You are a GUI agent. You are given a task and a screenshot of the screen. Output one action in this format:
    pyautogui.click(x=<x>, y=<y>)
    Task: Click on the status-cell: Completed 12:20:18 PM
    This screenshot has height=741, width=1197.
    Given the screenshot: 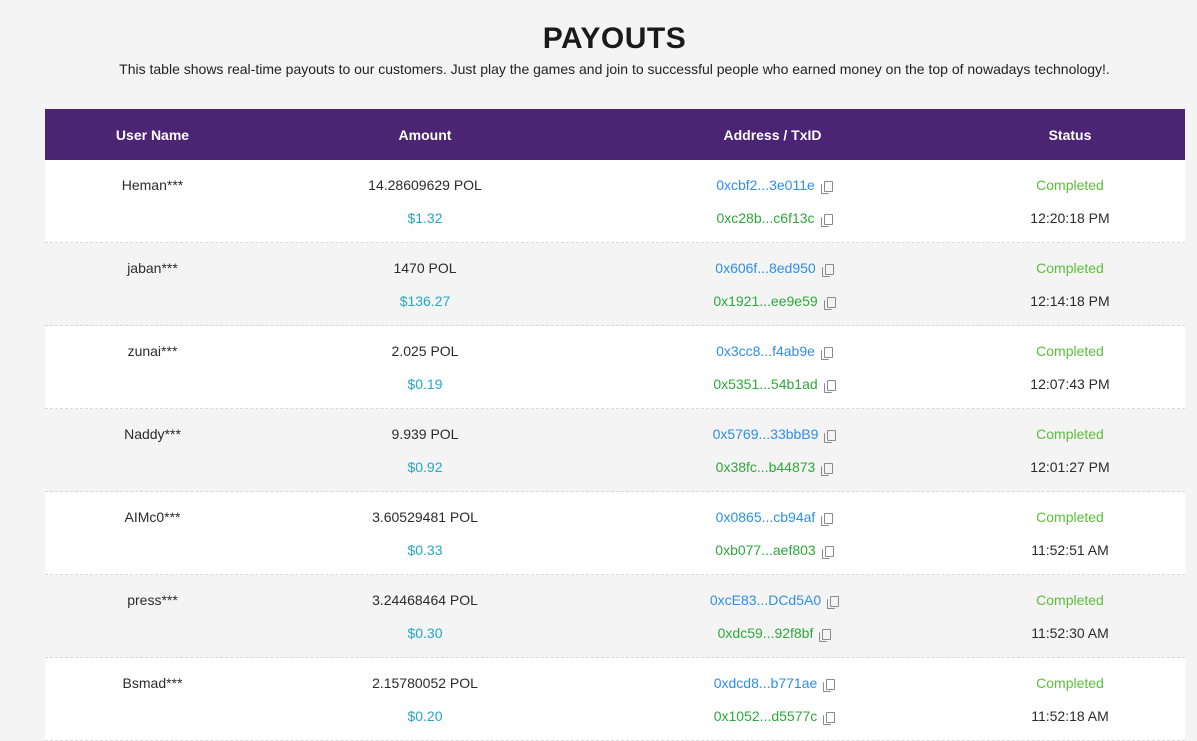 What is the action you would take?
    pyautogui.click(x=1070, y=201)
    